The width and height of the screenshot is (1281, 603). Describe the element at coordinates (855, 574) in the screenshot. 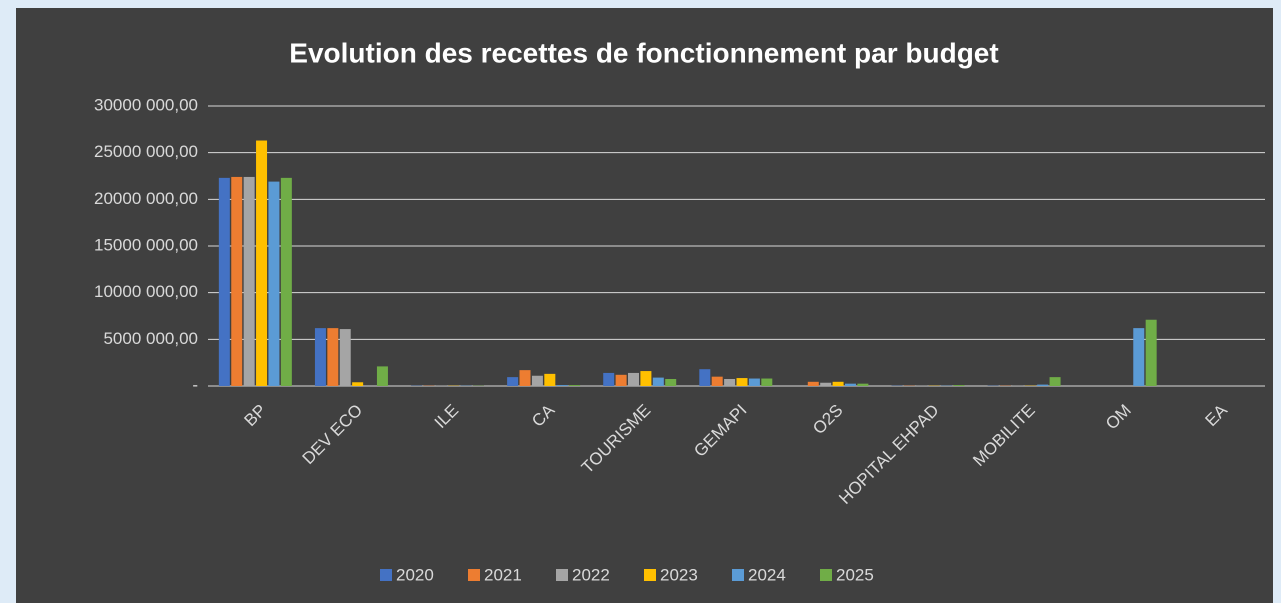

I see `legend-label: 2025` at that location.